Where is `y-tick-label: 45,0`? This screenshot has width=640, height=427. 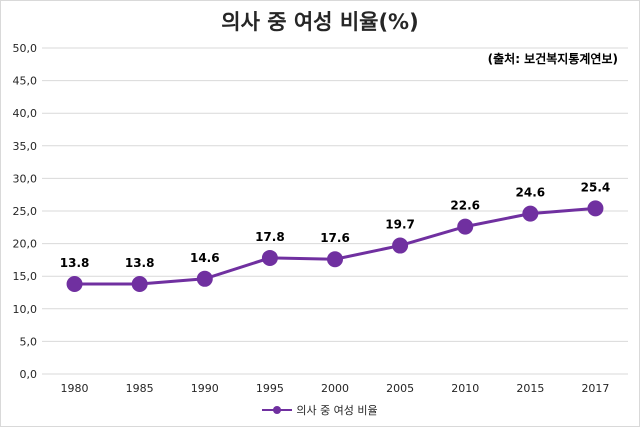
y-tick-label: 45,0 is located at coordinates (25, 81).